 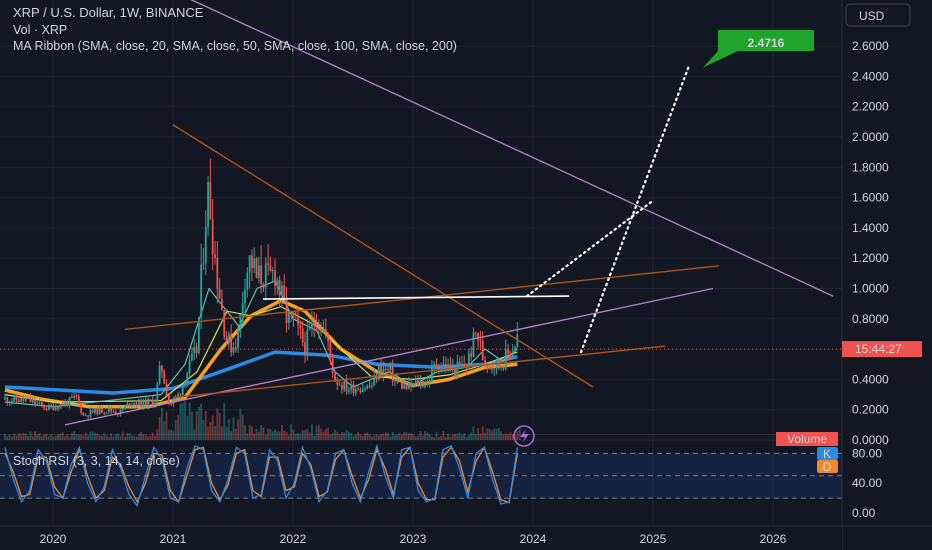 I want to click on countdown-badge, so click(x=882, y=349).